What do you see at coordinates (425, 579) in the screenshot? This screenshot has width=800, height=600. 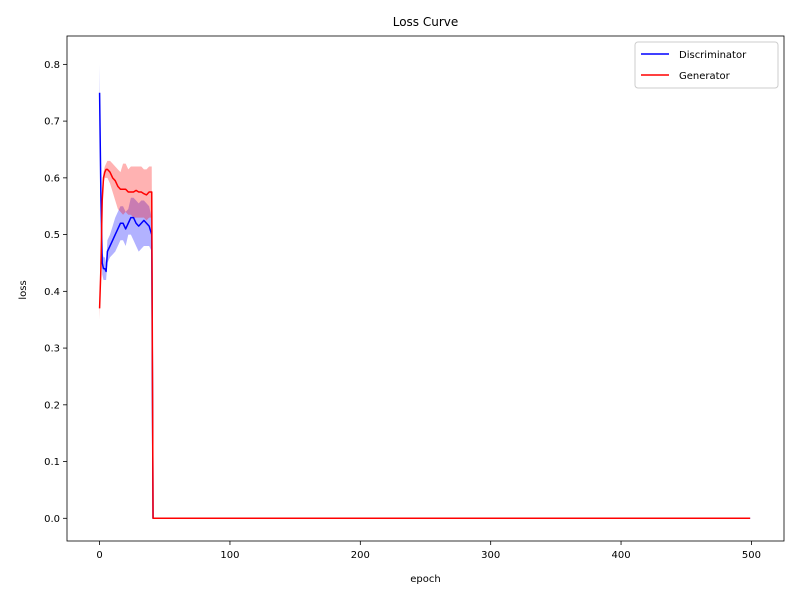 I see `x-axis-label: epoch` at bounding box center [425, 579].